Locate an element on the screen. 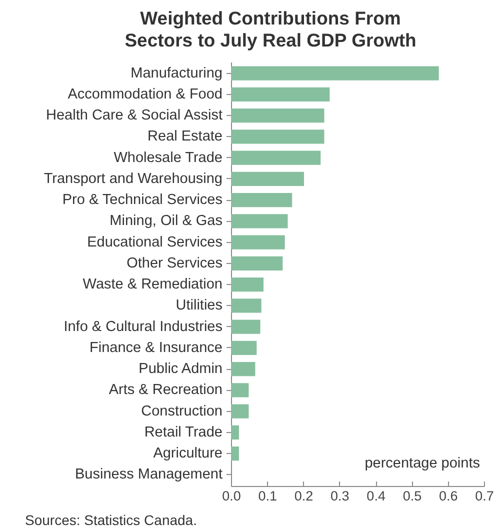 Image resolution: width=497 pixels, height=531 pixels. y-tick-label: Real Estate is located at coordinates (185, 136).